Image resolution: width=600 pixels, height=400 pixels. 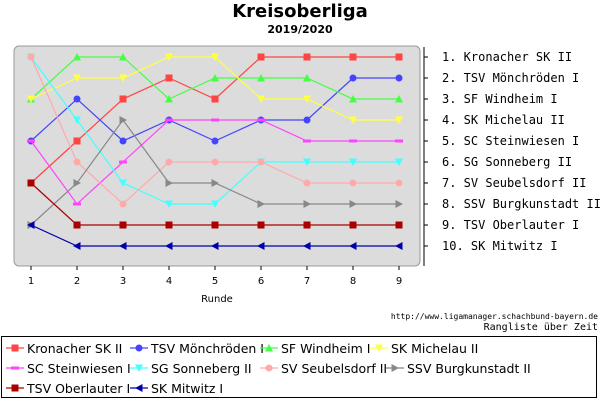 I want to click on x-tick-label: 9, so click(x=399, y=281).